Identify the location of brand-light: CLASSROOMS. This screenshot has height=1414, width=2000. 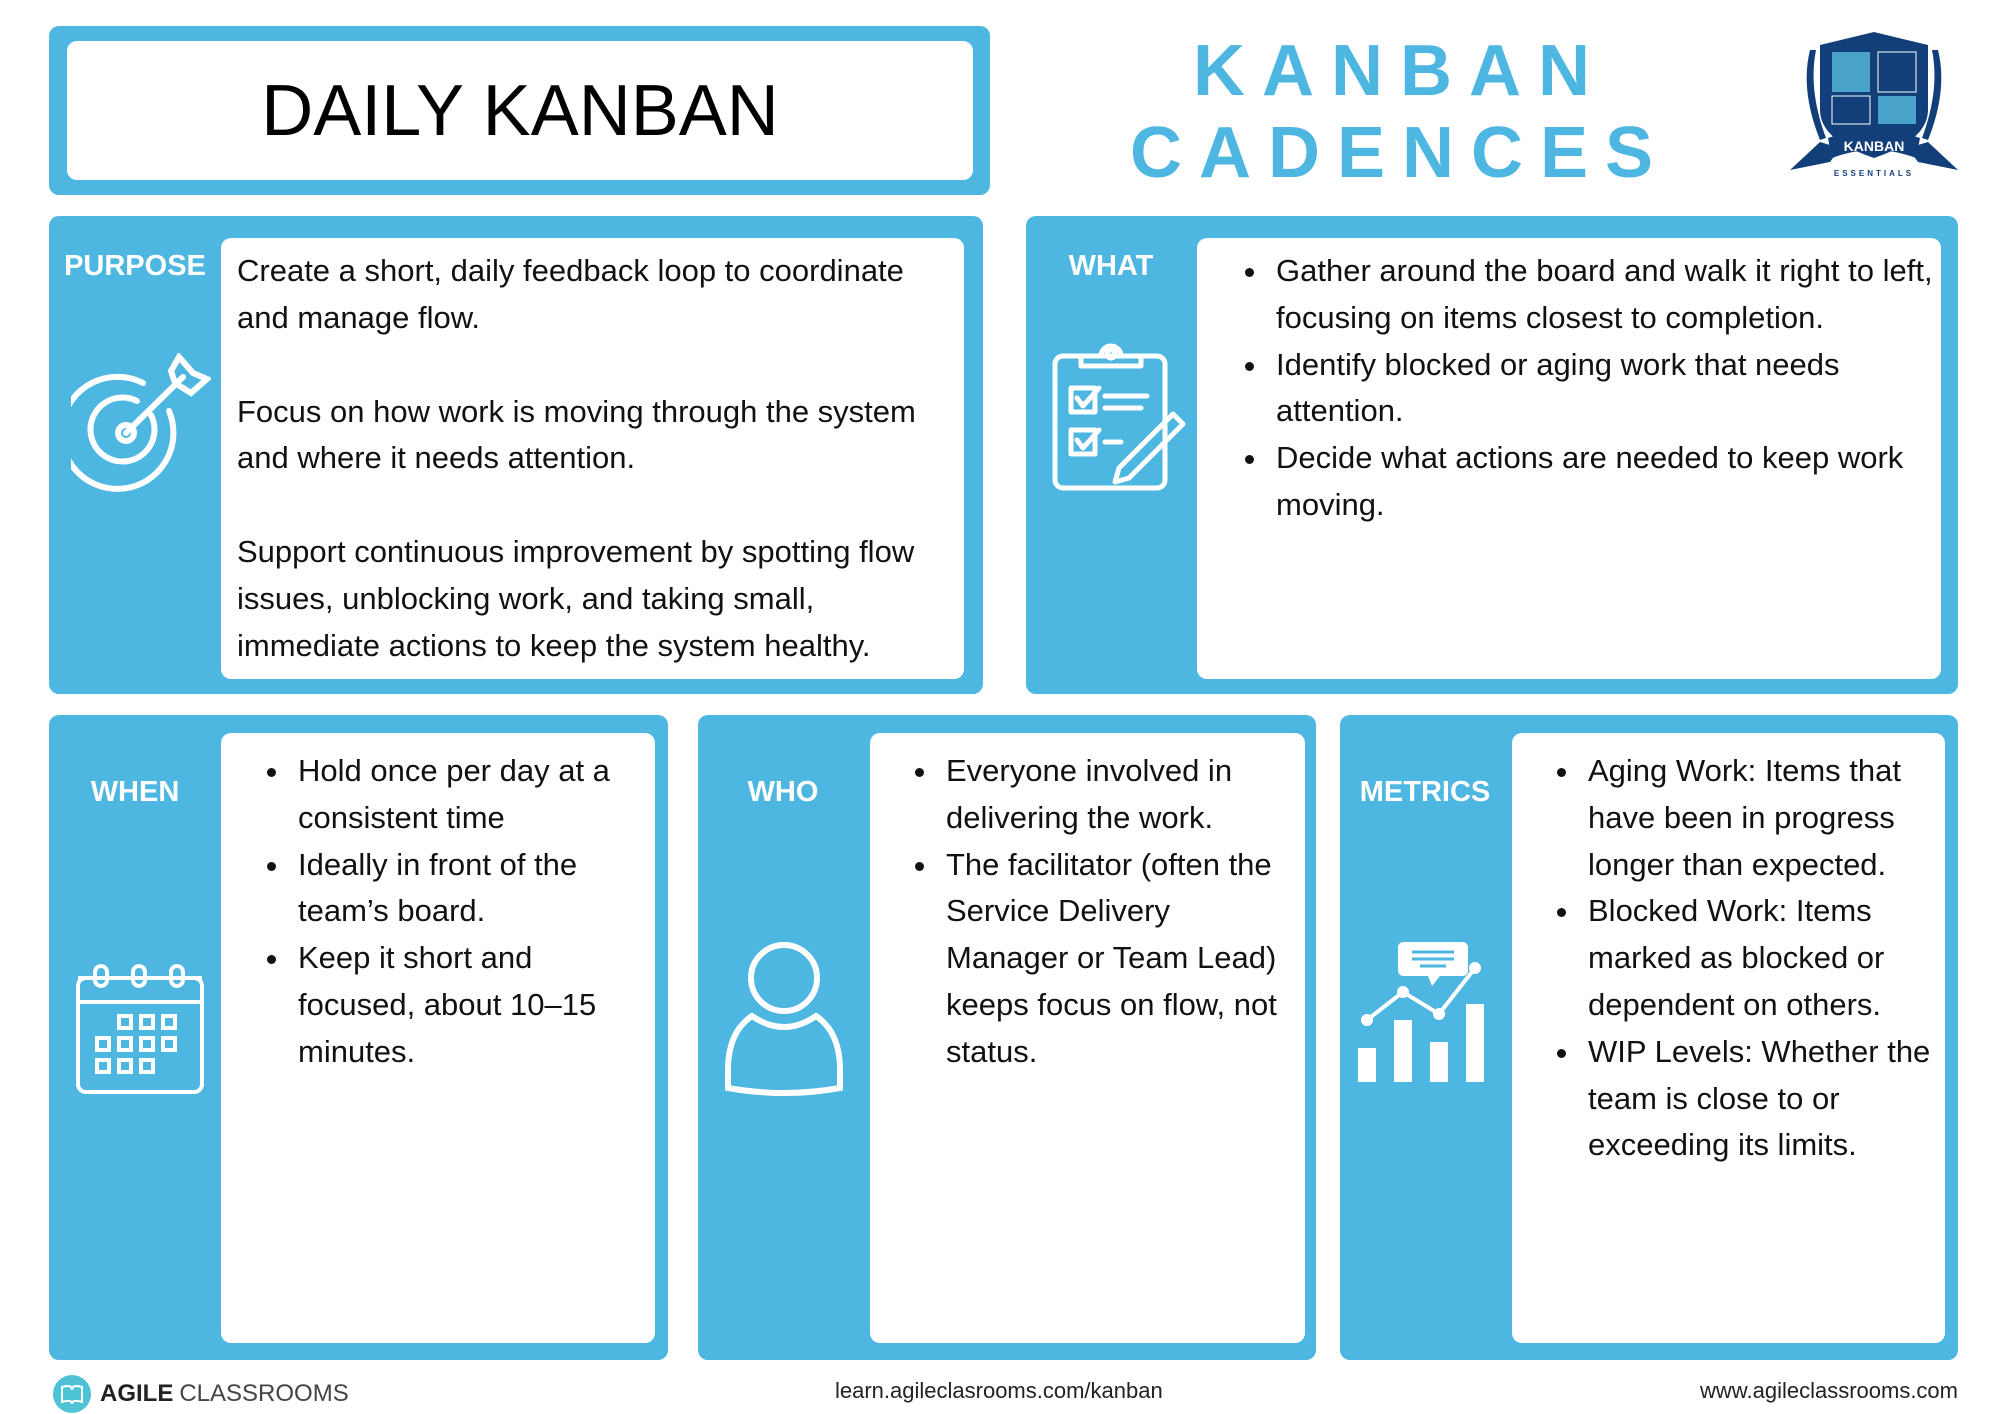
(264, 1393).